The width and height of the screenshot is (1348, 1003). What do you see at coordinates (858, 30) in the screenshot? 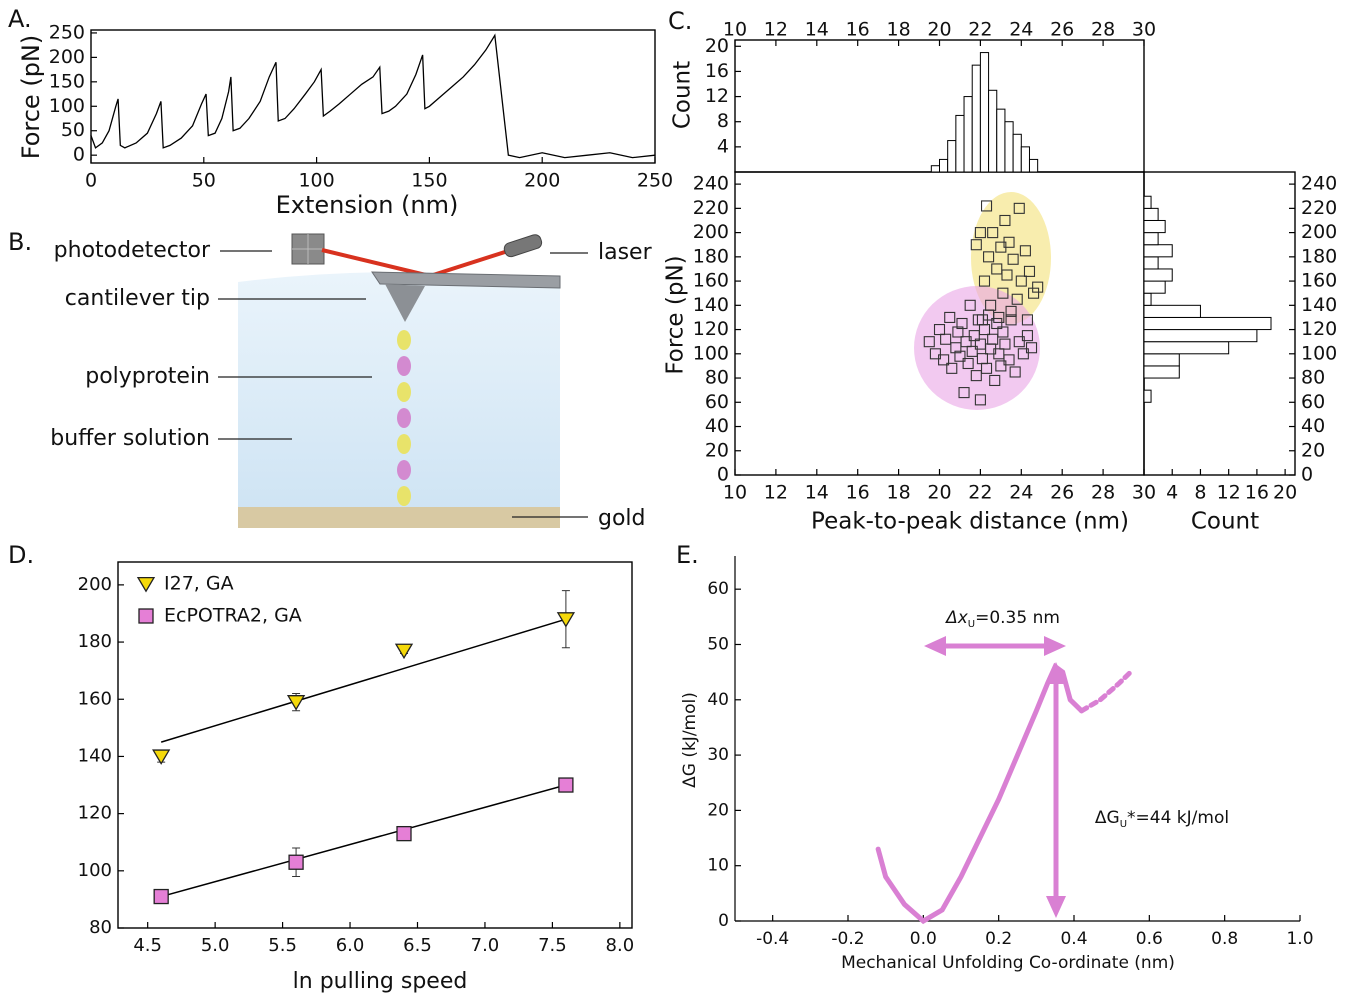
I see `x-tick-label: 16` at bounding box center [858, 30].